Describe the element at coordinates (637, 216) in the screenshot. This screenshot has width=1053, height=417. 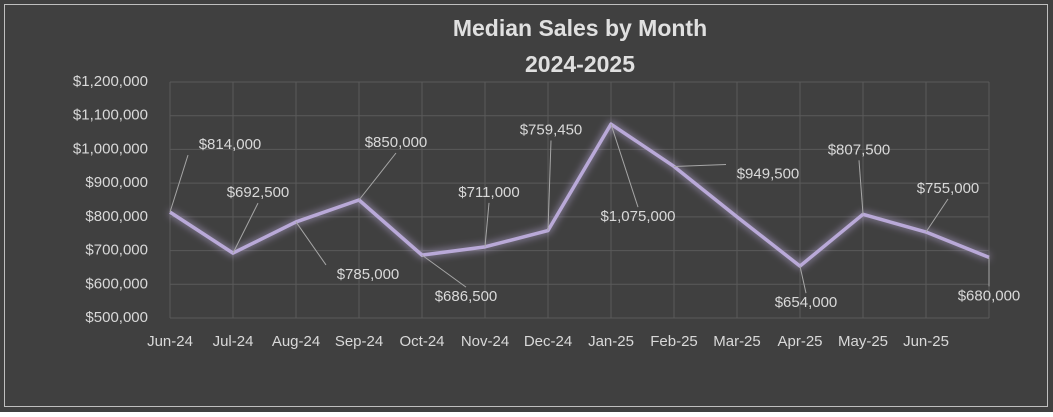
I see `data-label: $1,075,000` at that location.